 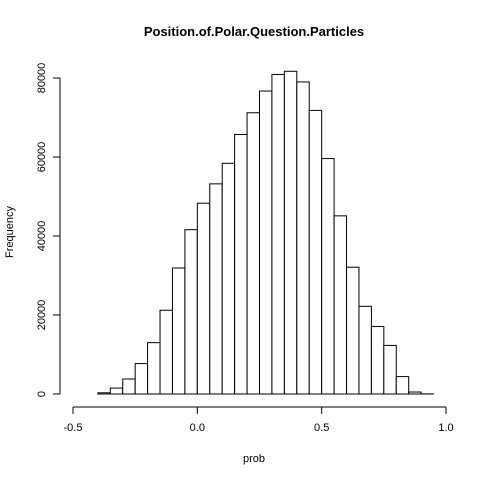 What do you see at coordinates (42, 315) in the screenshot?
I see `y-tick-label: 20000` at bounding box center [42, 315].